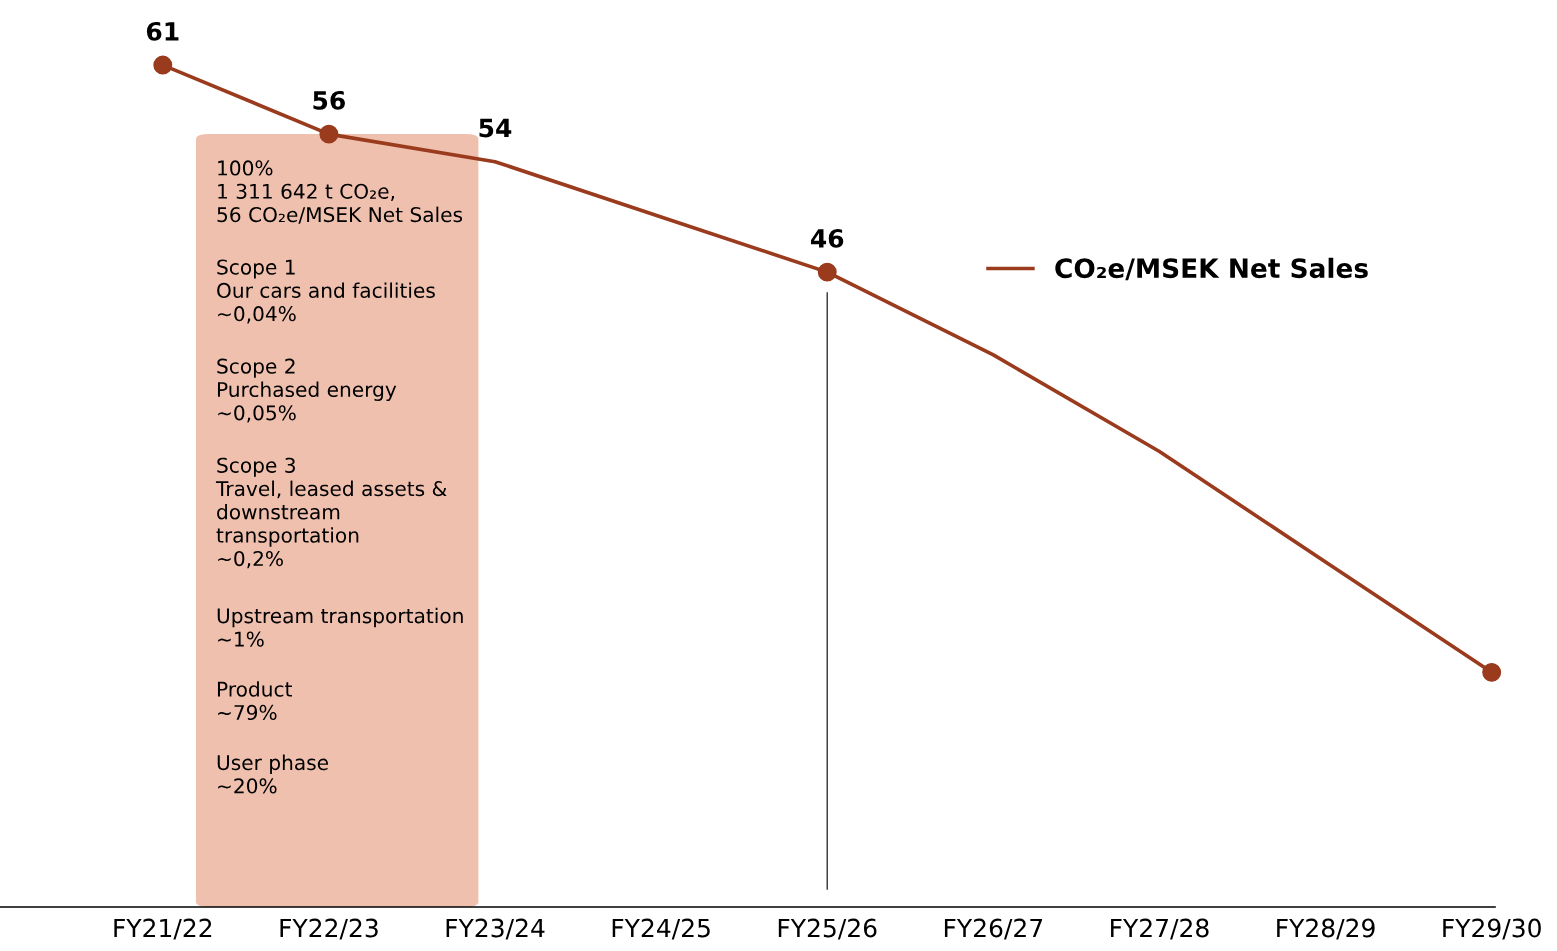 The height and width of the screenshot is (951, 1557). I want to click on x-tick-label: FY26/27, so click(993, 929).